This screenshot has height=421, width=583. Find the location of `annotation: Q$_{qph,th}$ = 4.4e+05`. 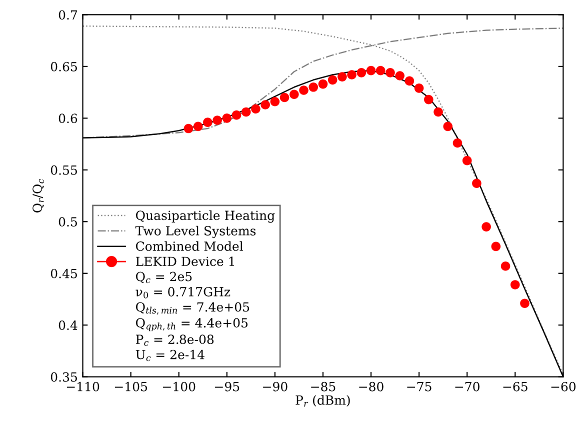

annotation: Q$_{qph,th}$ = 4.4e+05 is located at coordinates (192, 325).